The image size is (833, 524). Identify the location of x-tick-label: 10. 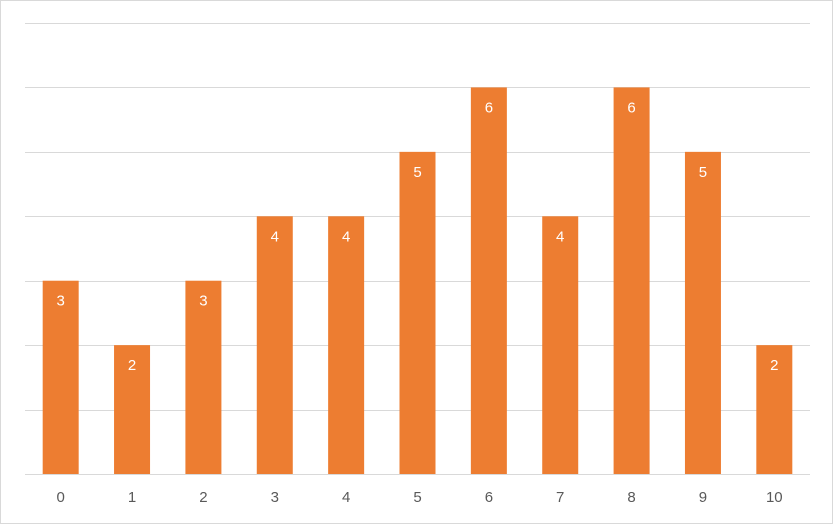
(774, 497).